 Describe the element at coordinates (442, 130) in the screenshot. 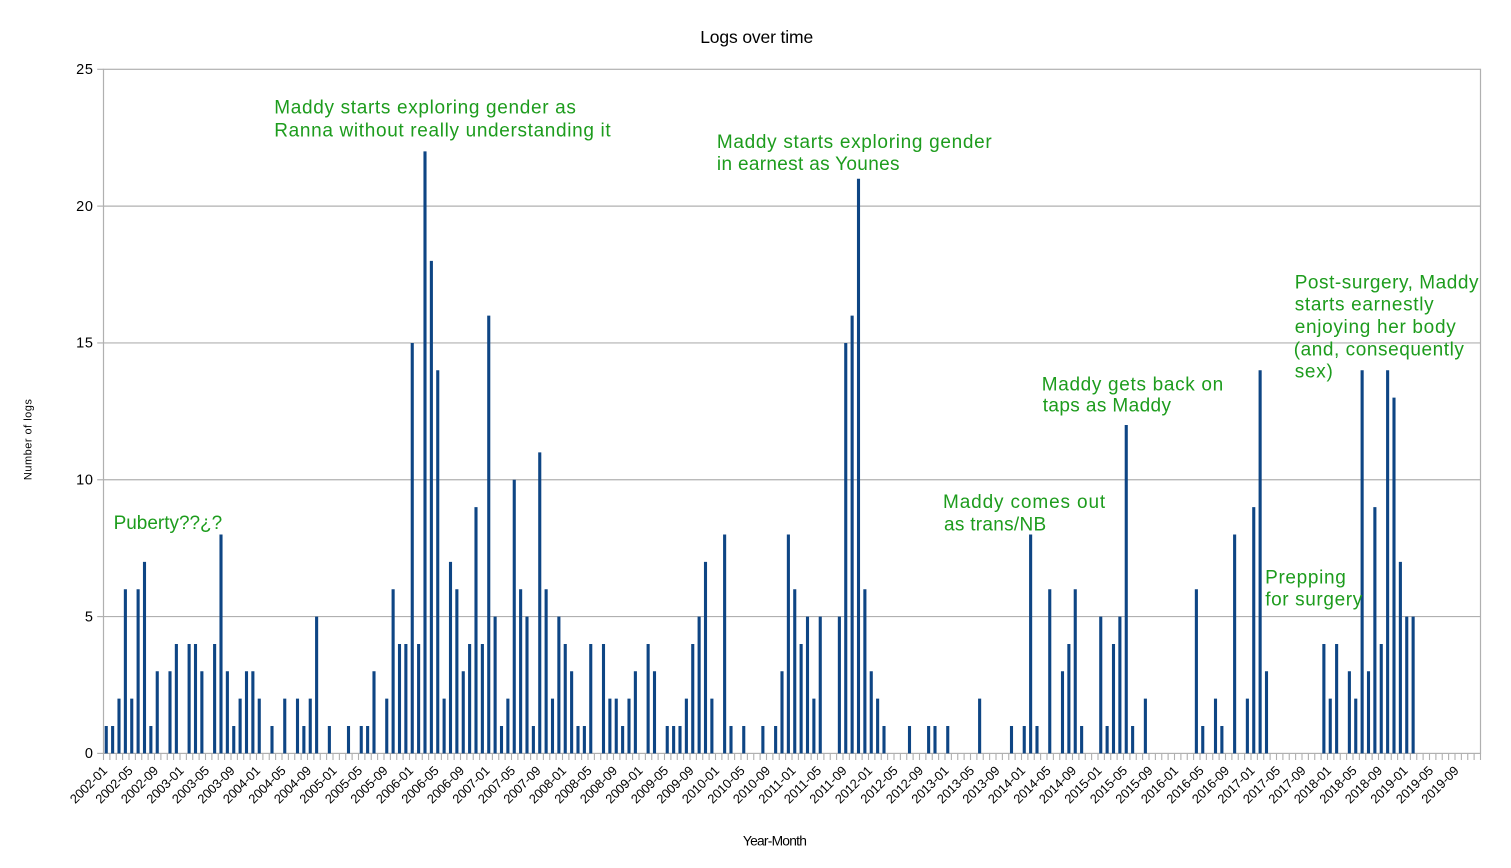

I see `svg-text:Ranna without really understan: Ranna without really understanding it` at that location.